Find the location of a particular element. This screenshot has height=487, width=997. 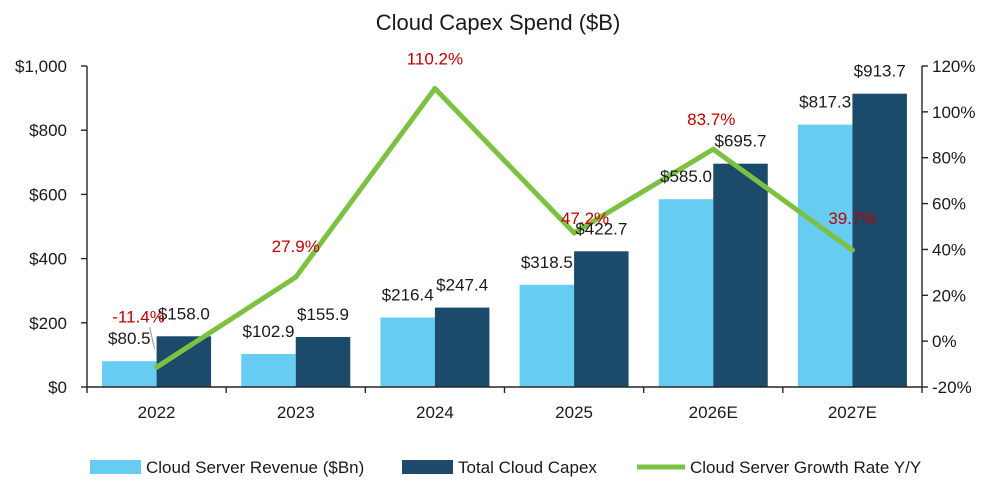

line-point-cloud-server-growth-rate-y-y-2023 is located at coordinates (296, 277).